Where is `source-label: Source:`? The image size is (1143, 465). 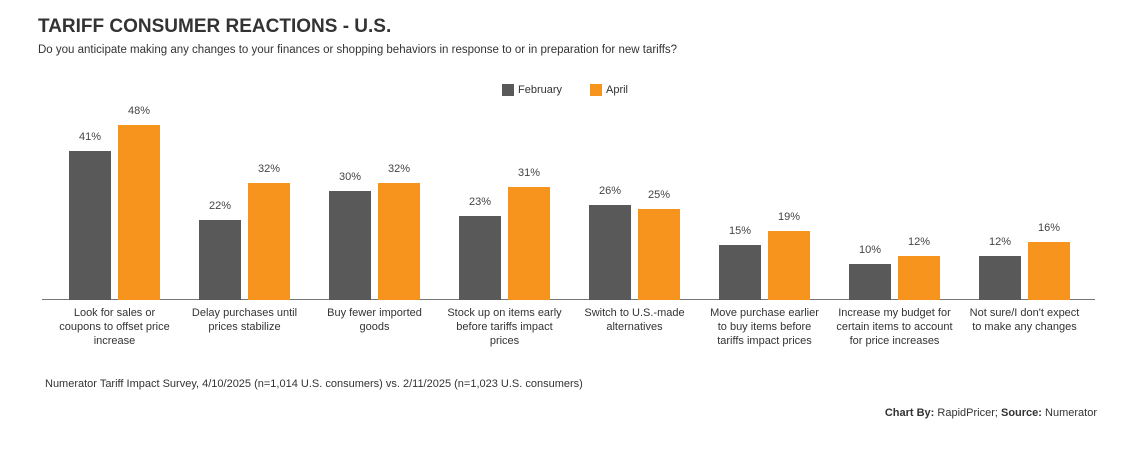 source-label: Source: is located at coordinates (1021, 413).